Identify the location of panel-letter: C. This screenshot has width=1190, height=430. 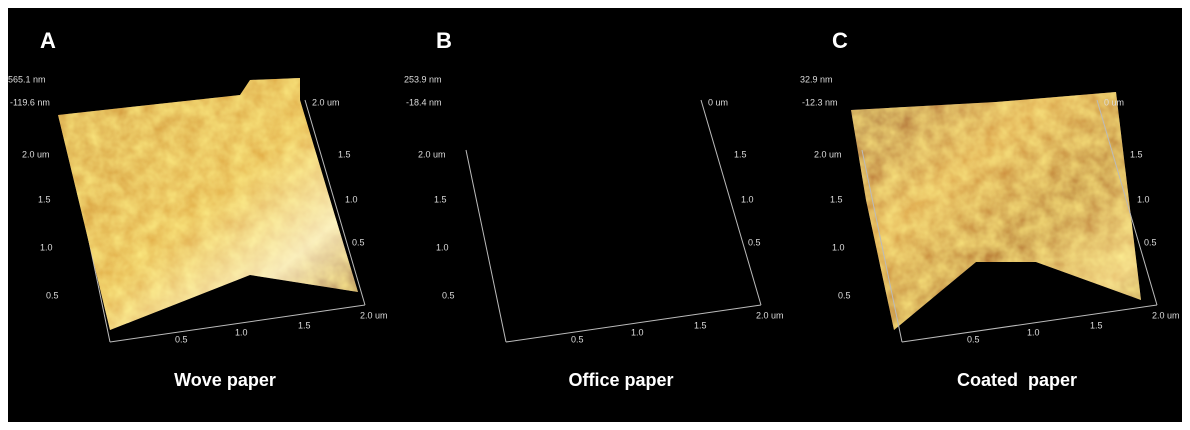
(840, 40).